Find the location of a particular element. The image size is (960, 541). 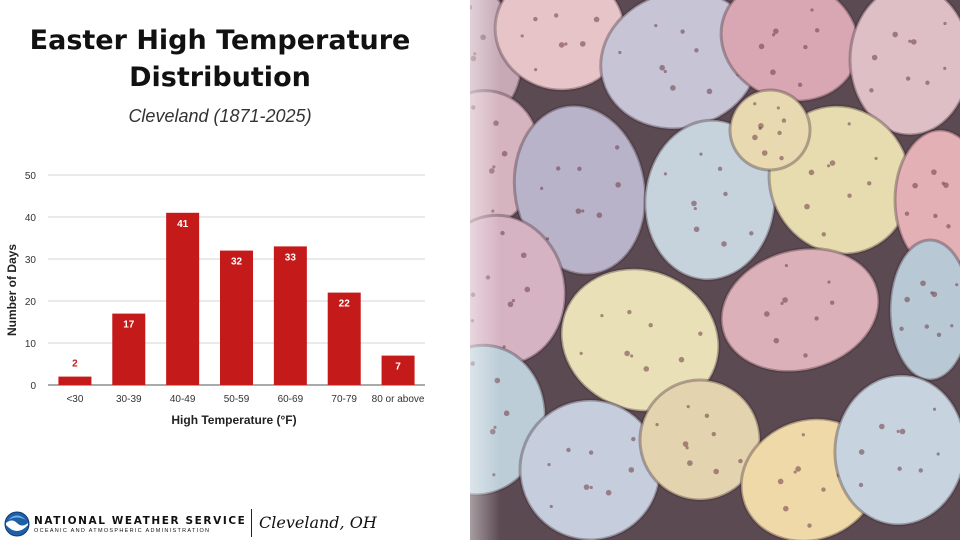

y-tick-label: 0 is located at coordinates (33, 386).